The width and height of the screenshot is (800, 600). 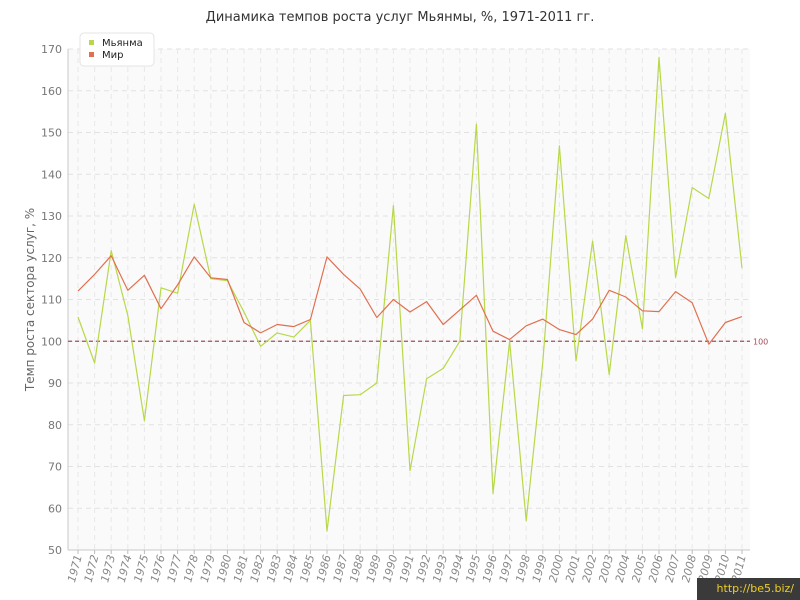 What do you see at coordinates (122, 43) in the screenshot?
I see `legend-label: Мьянма` at bounding box center [122, 43].